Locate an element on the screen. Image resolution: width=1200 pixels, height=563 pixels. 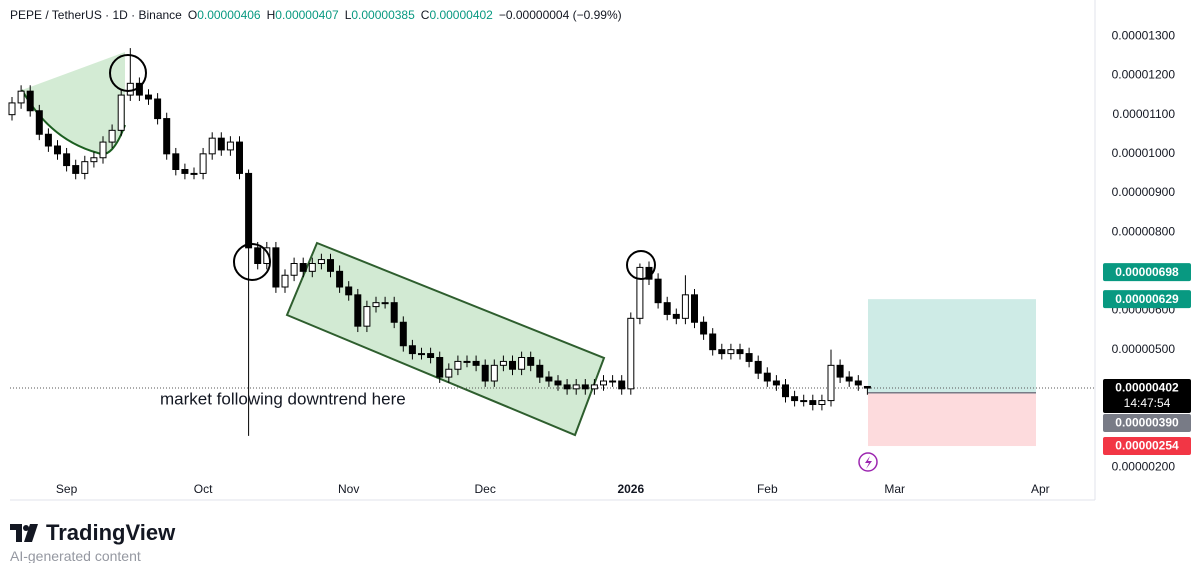
footer: TradingView AI-generated content is located at coordinates (92, 541).